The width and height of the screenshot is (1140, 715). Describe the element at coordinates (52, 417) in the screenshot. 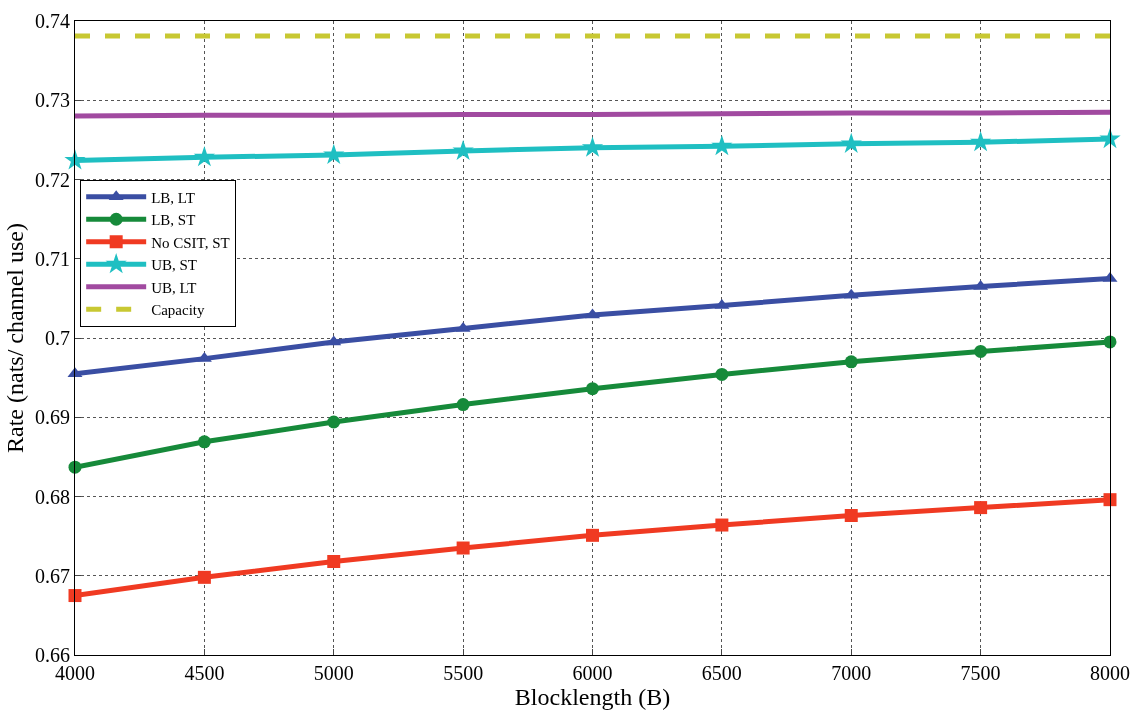

I see `y-tick-label: 0.69` at that location.